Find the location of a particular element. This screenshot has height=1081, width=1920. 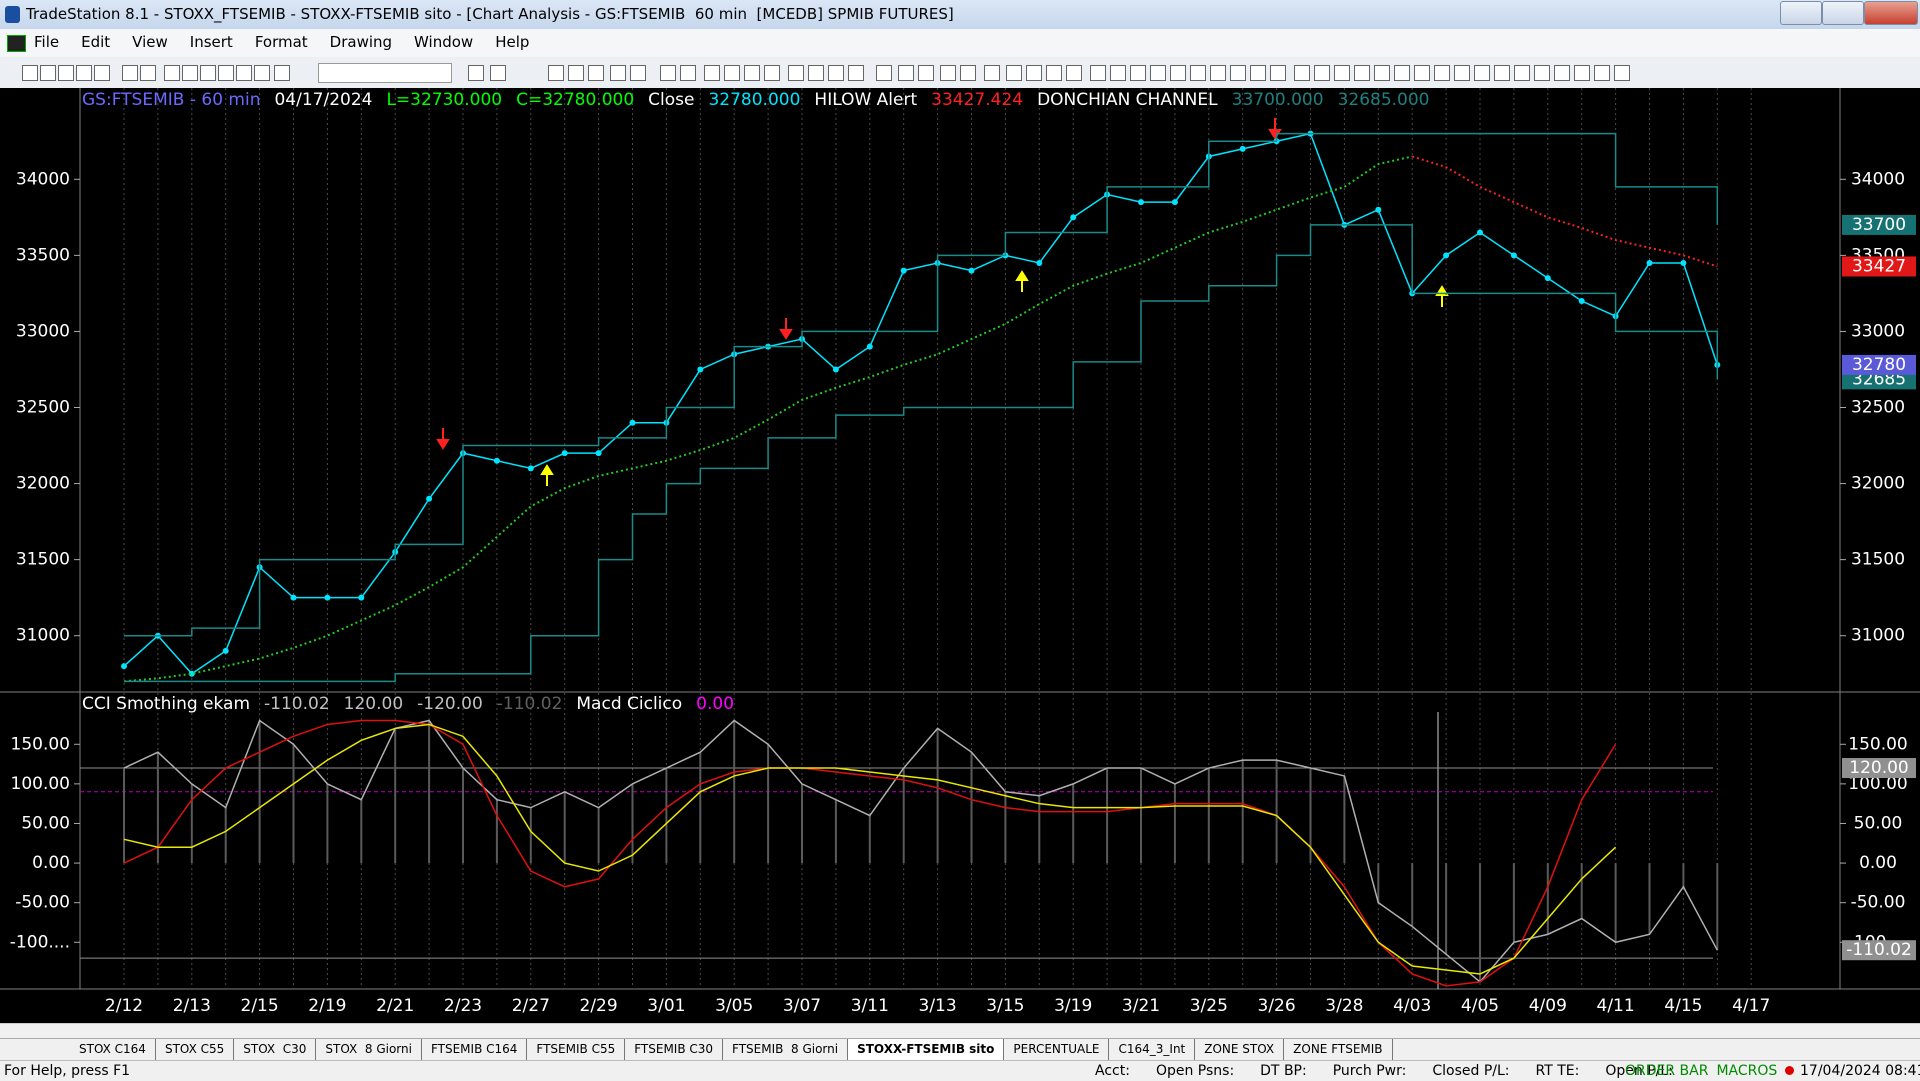

y-tick-label: 33000 is located at coordinates (1878, 331).